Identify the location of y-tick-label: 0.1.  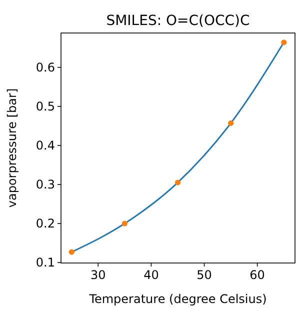
(45, 263).